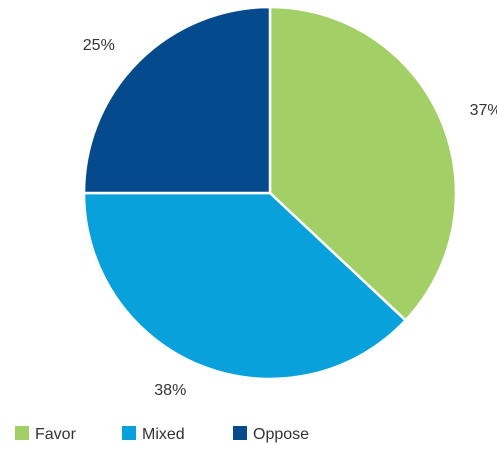 The height and width of the screenshot is (449, 497). I want to click on legend: Favor Mixed Oppose, so click(162, 434).